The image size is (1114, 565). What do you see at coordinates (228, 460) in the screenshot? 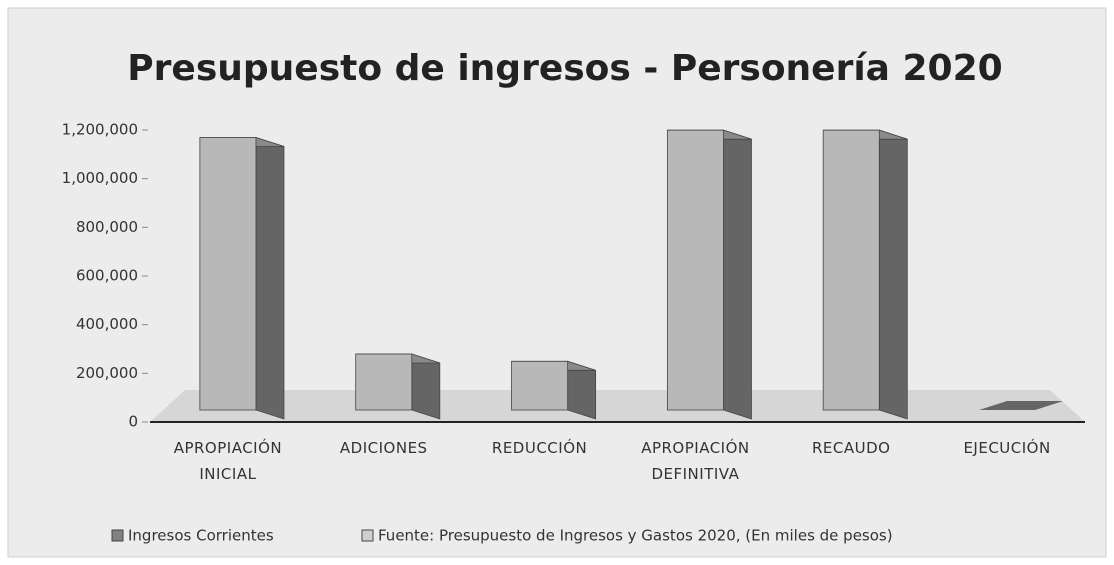
I see `x-tick-label: APROPIACIÓN INICIAL` at bounding box center [228, 460].